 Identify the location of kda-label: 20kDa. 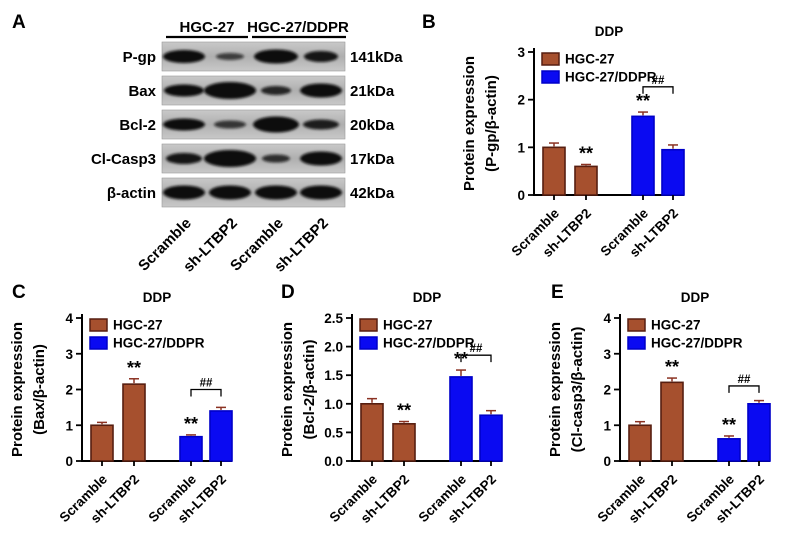
(372, 125).